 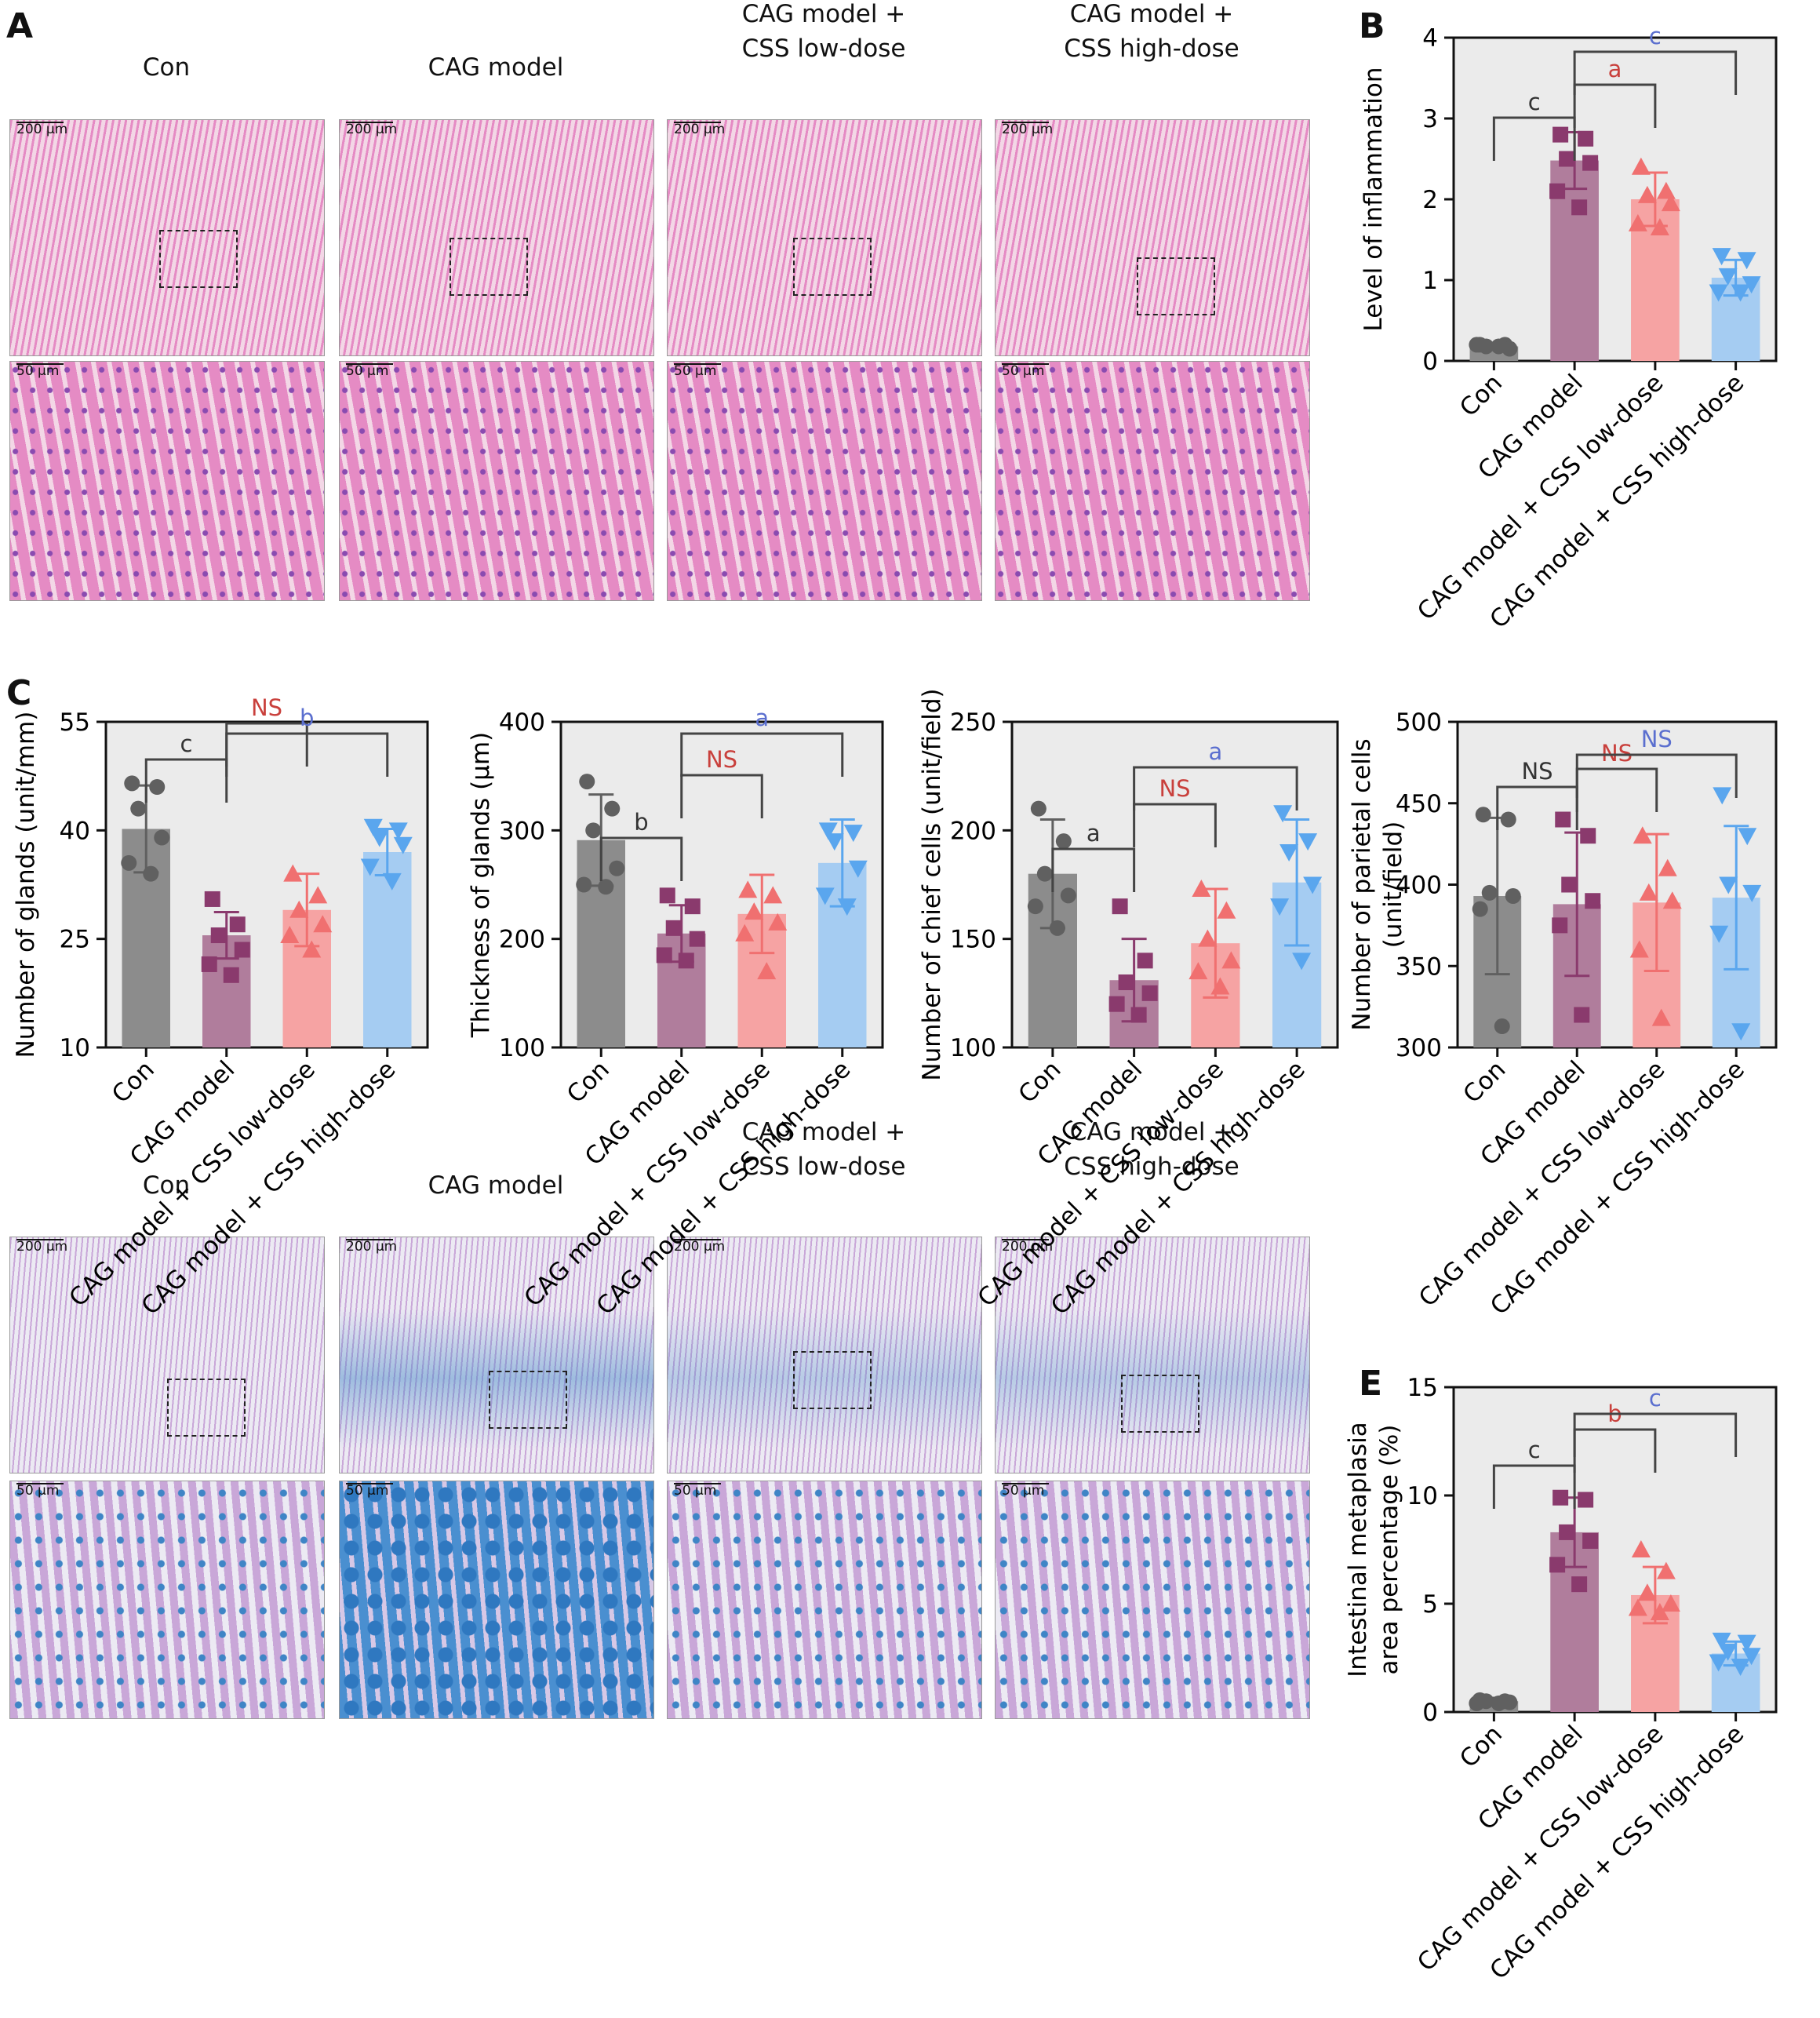 I want to click on y-tick-label: 25, so click(x=75, y=940).